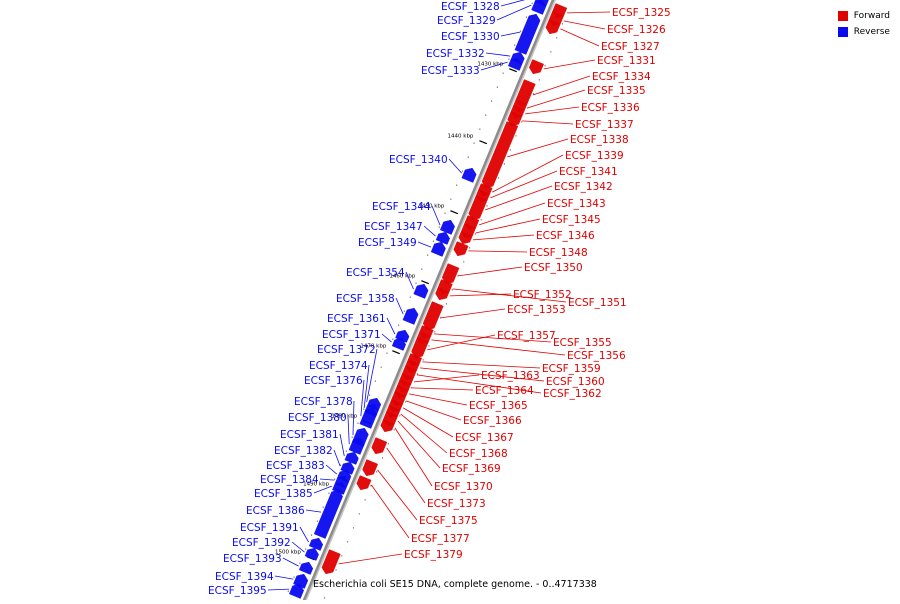 Image resolution: width=900 pixels, height=604 pixels. What do you see at coordinates (565, 236) in the screenshot?
I see `gene-label: ECSF_1346` at bounding box center [565, 236].